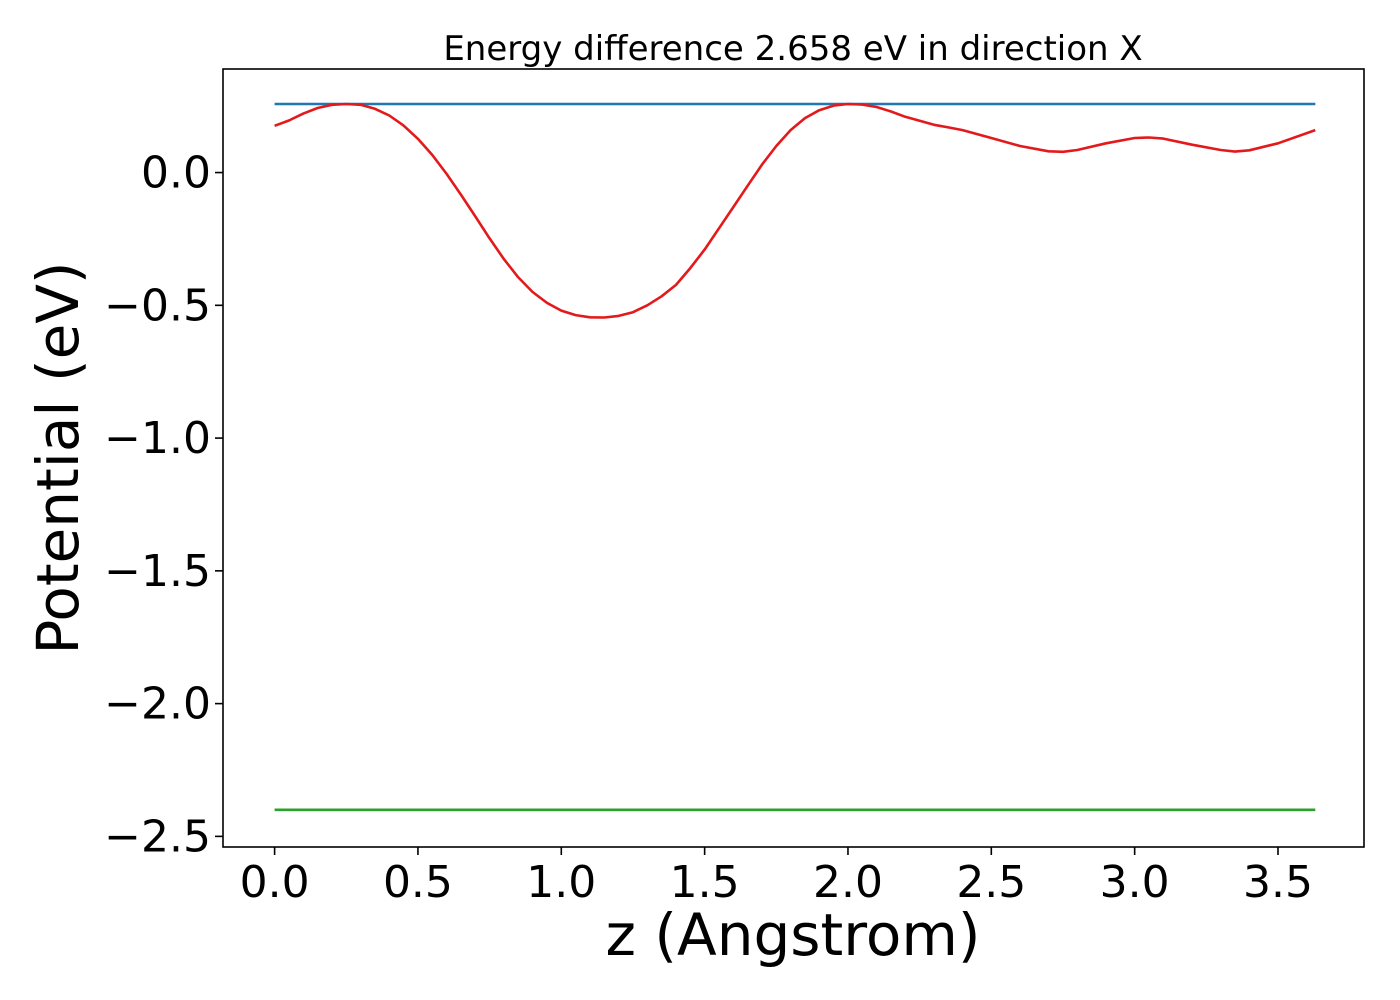  I want to click on y-tick-label: −2.0, so click(157, 704).